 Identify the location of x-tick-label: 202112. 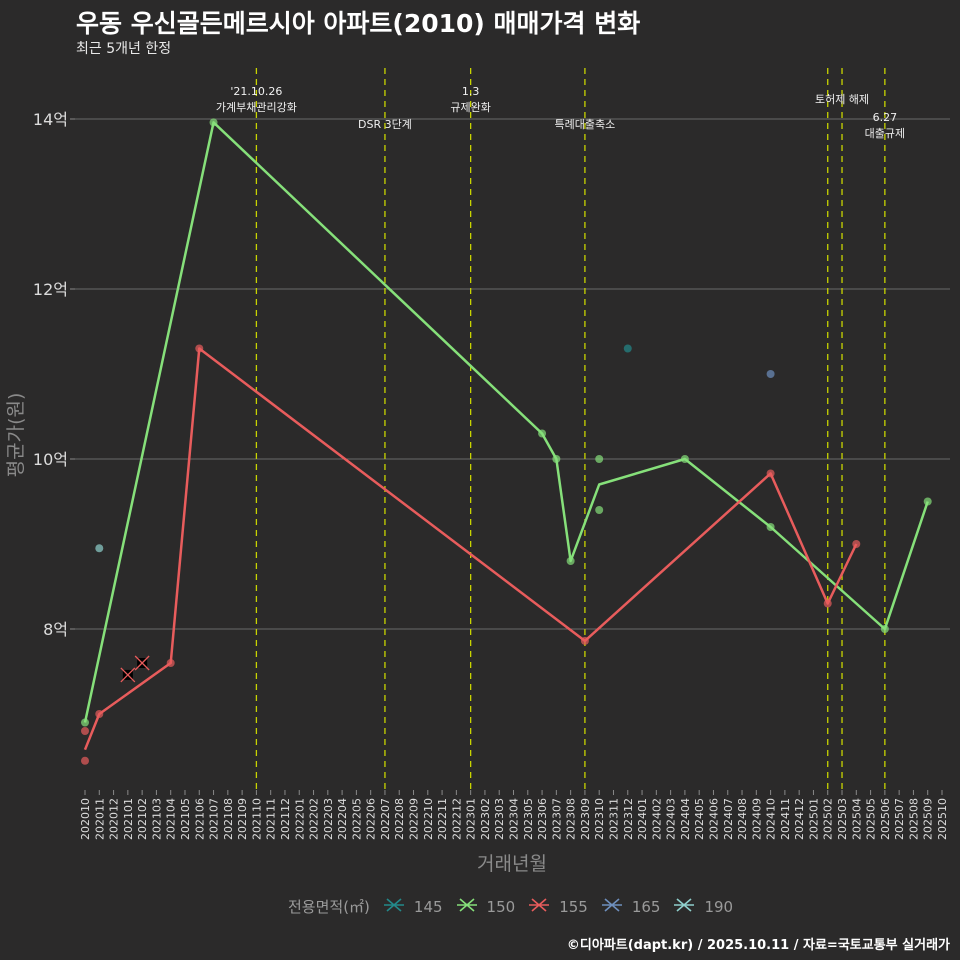
(285, 819).